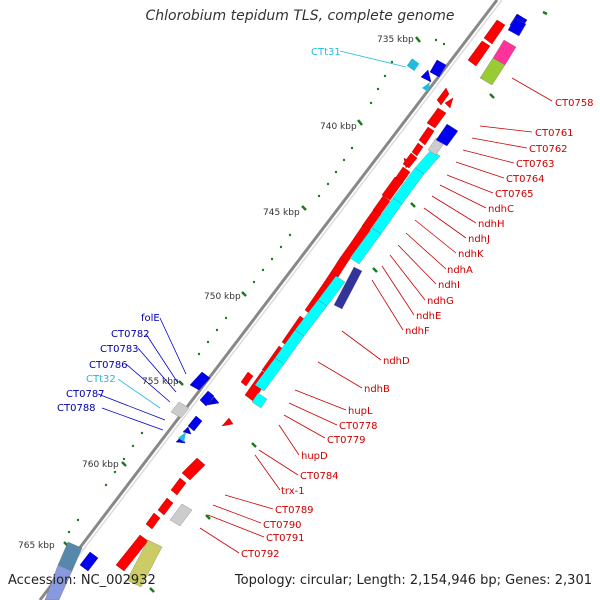 This screenshot has width=600, height=600. What do you see at coordinates (58, 582) in the screenshot?
I see `cog-indigo-bottom` at bounding box center [58, 582].